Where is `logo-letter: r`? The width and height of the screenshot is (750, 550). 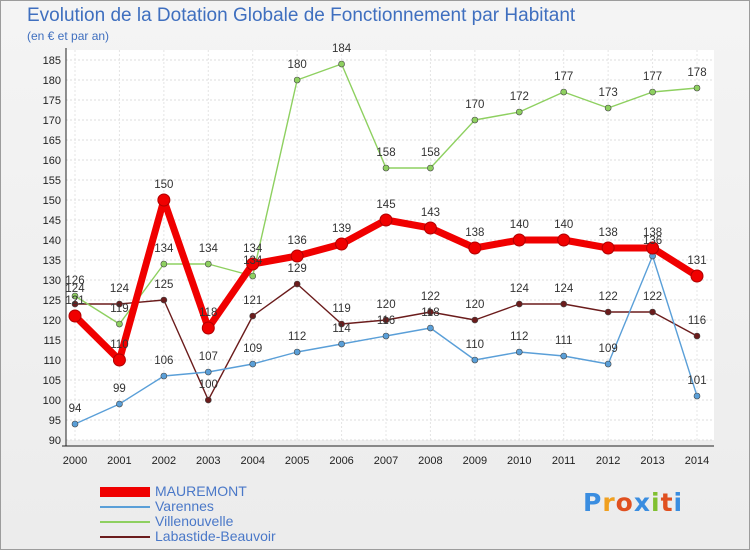
logo-letter: r is located at coordinates (609, 502).